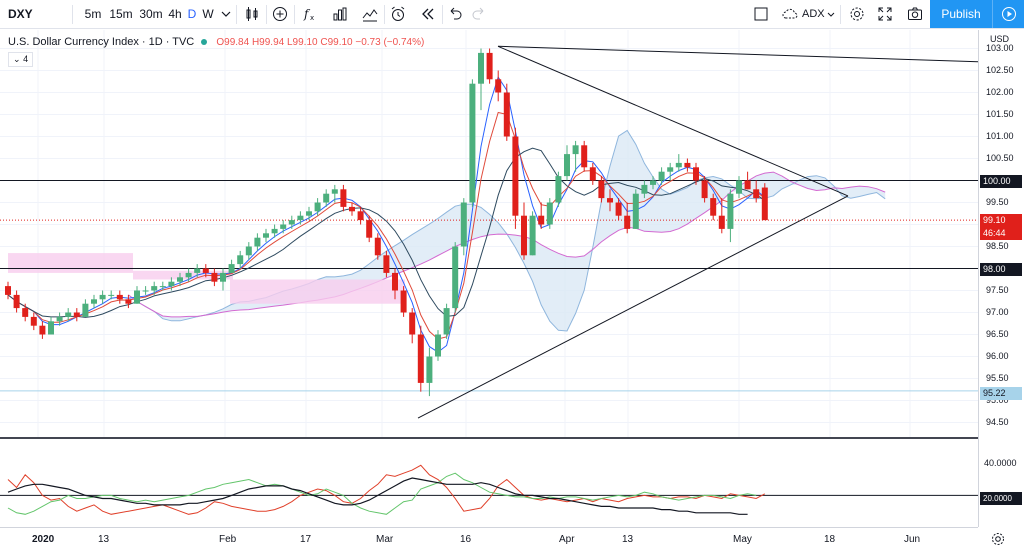  What do you see at coordinates (1000, 91) in the screenshot?
I see `price-tick: 102.00` at bounding box center [1000, 91].